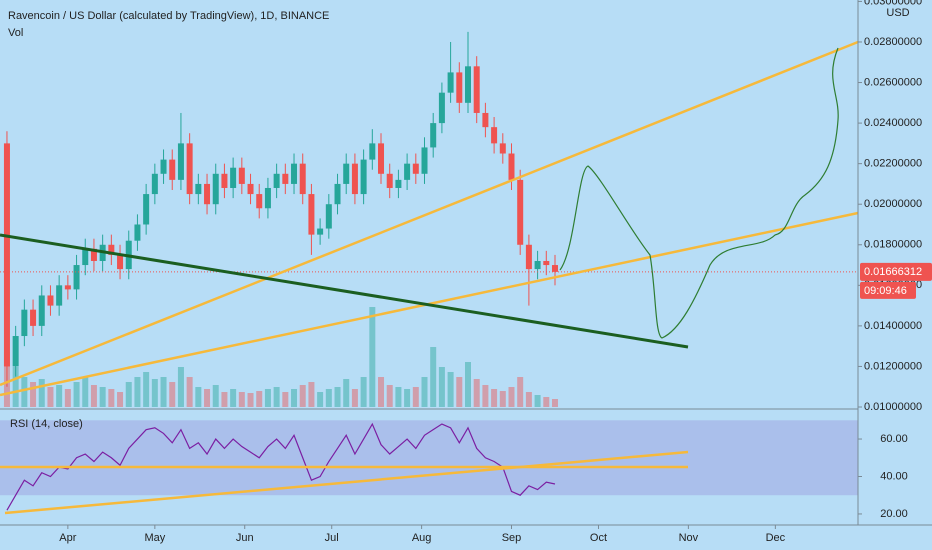 Image resolution: width=932 pixels, height=550 pixels. I want to click on y-tick-label: 0.01200000, so click(893, 366).